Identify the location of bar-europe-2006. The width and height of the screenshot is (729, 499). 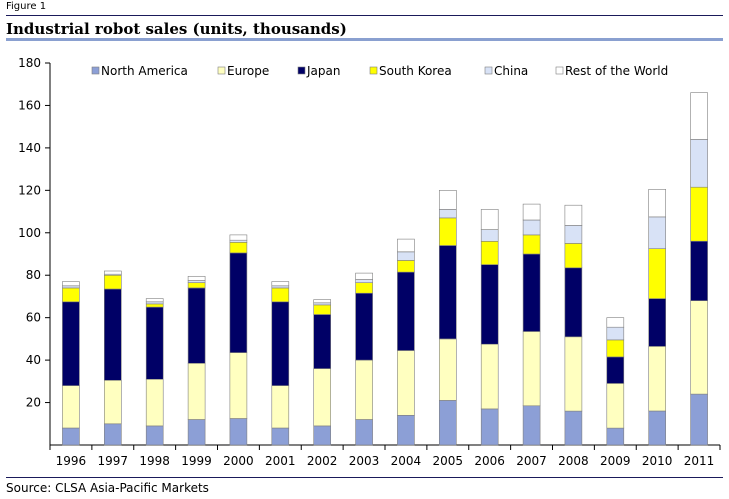
(489, 376).